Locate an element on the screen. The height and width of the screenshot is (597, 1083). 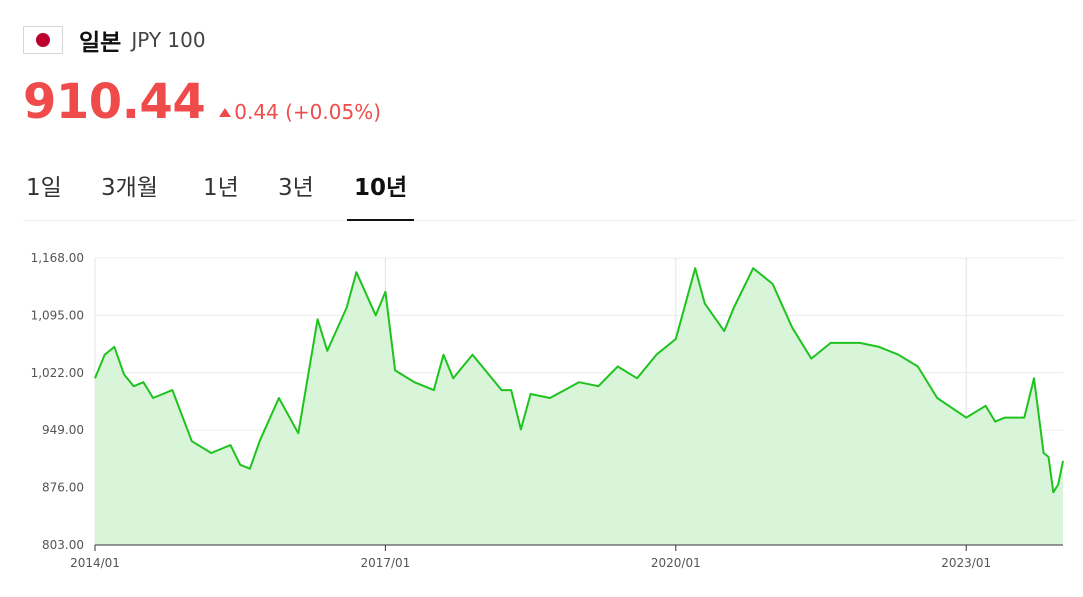
y-tick-label: 1,168.00 is located at coordinates (57, 258).